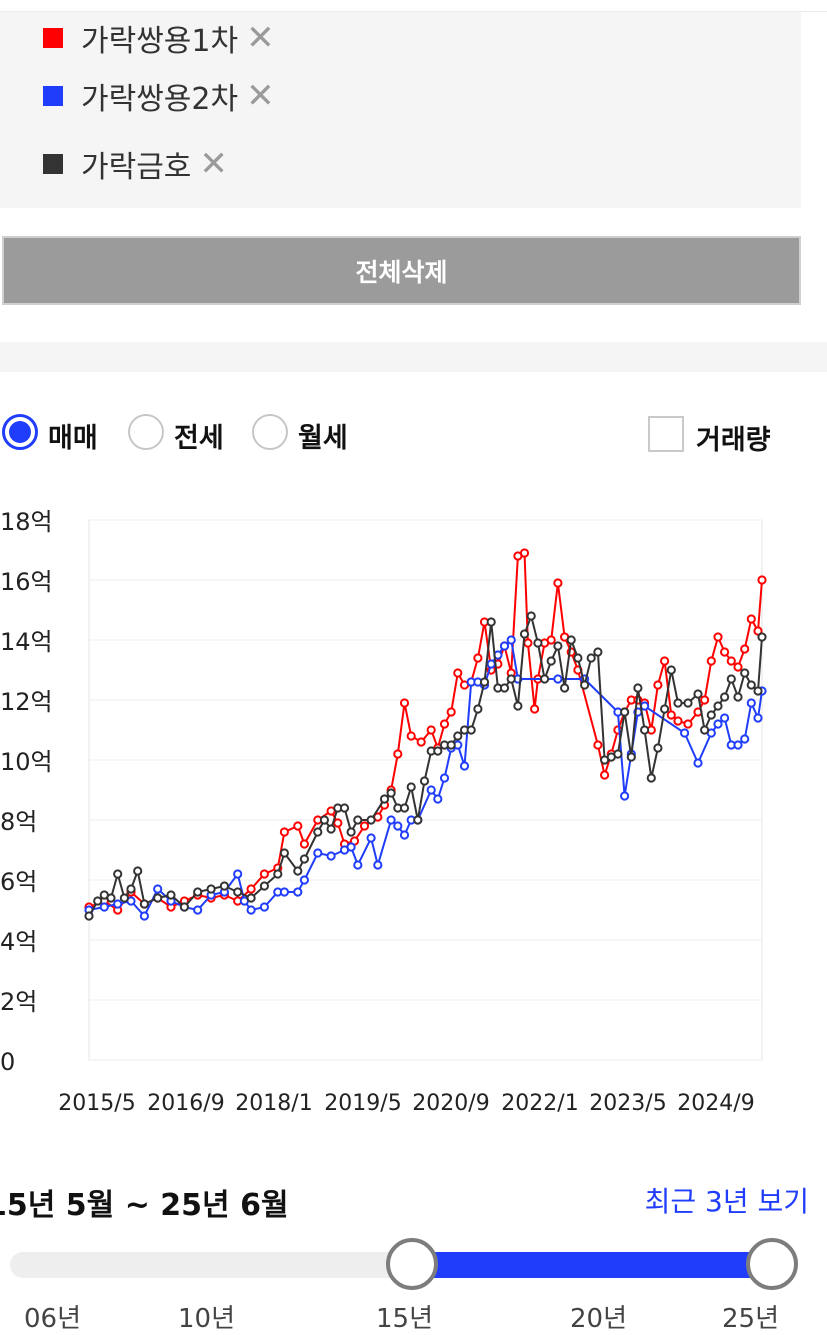  I want to click on radio-jeonse-label: 전세, so click(199, 438).